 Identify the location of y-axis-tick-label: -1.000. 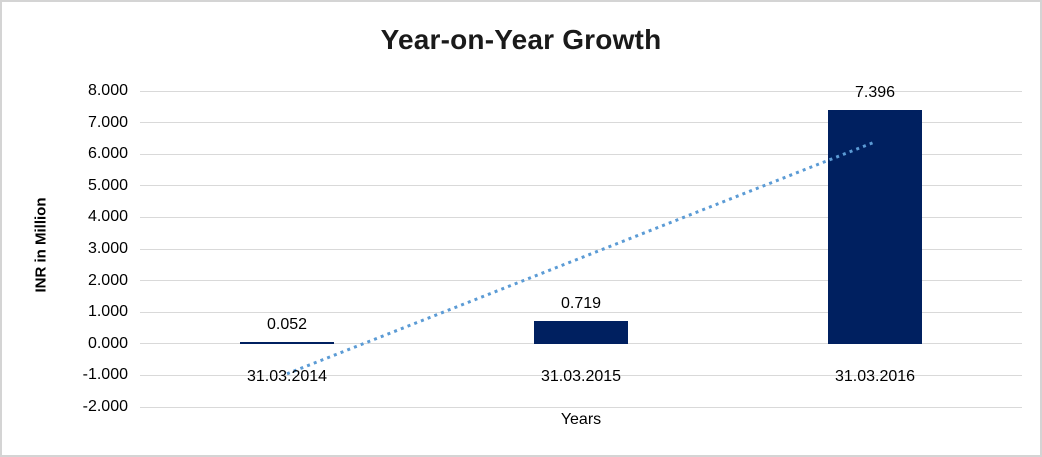
(105, 375).